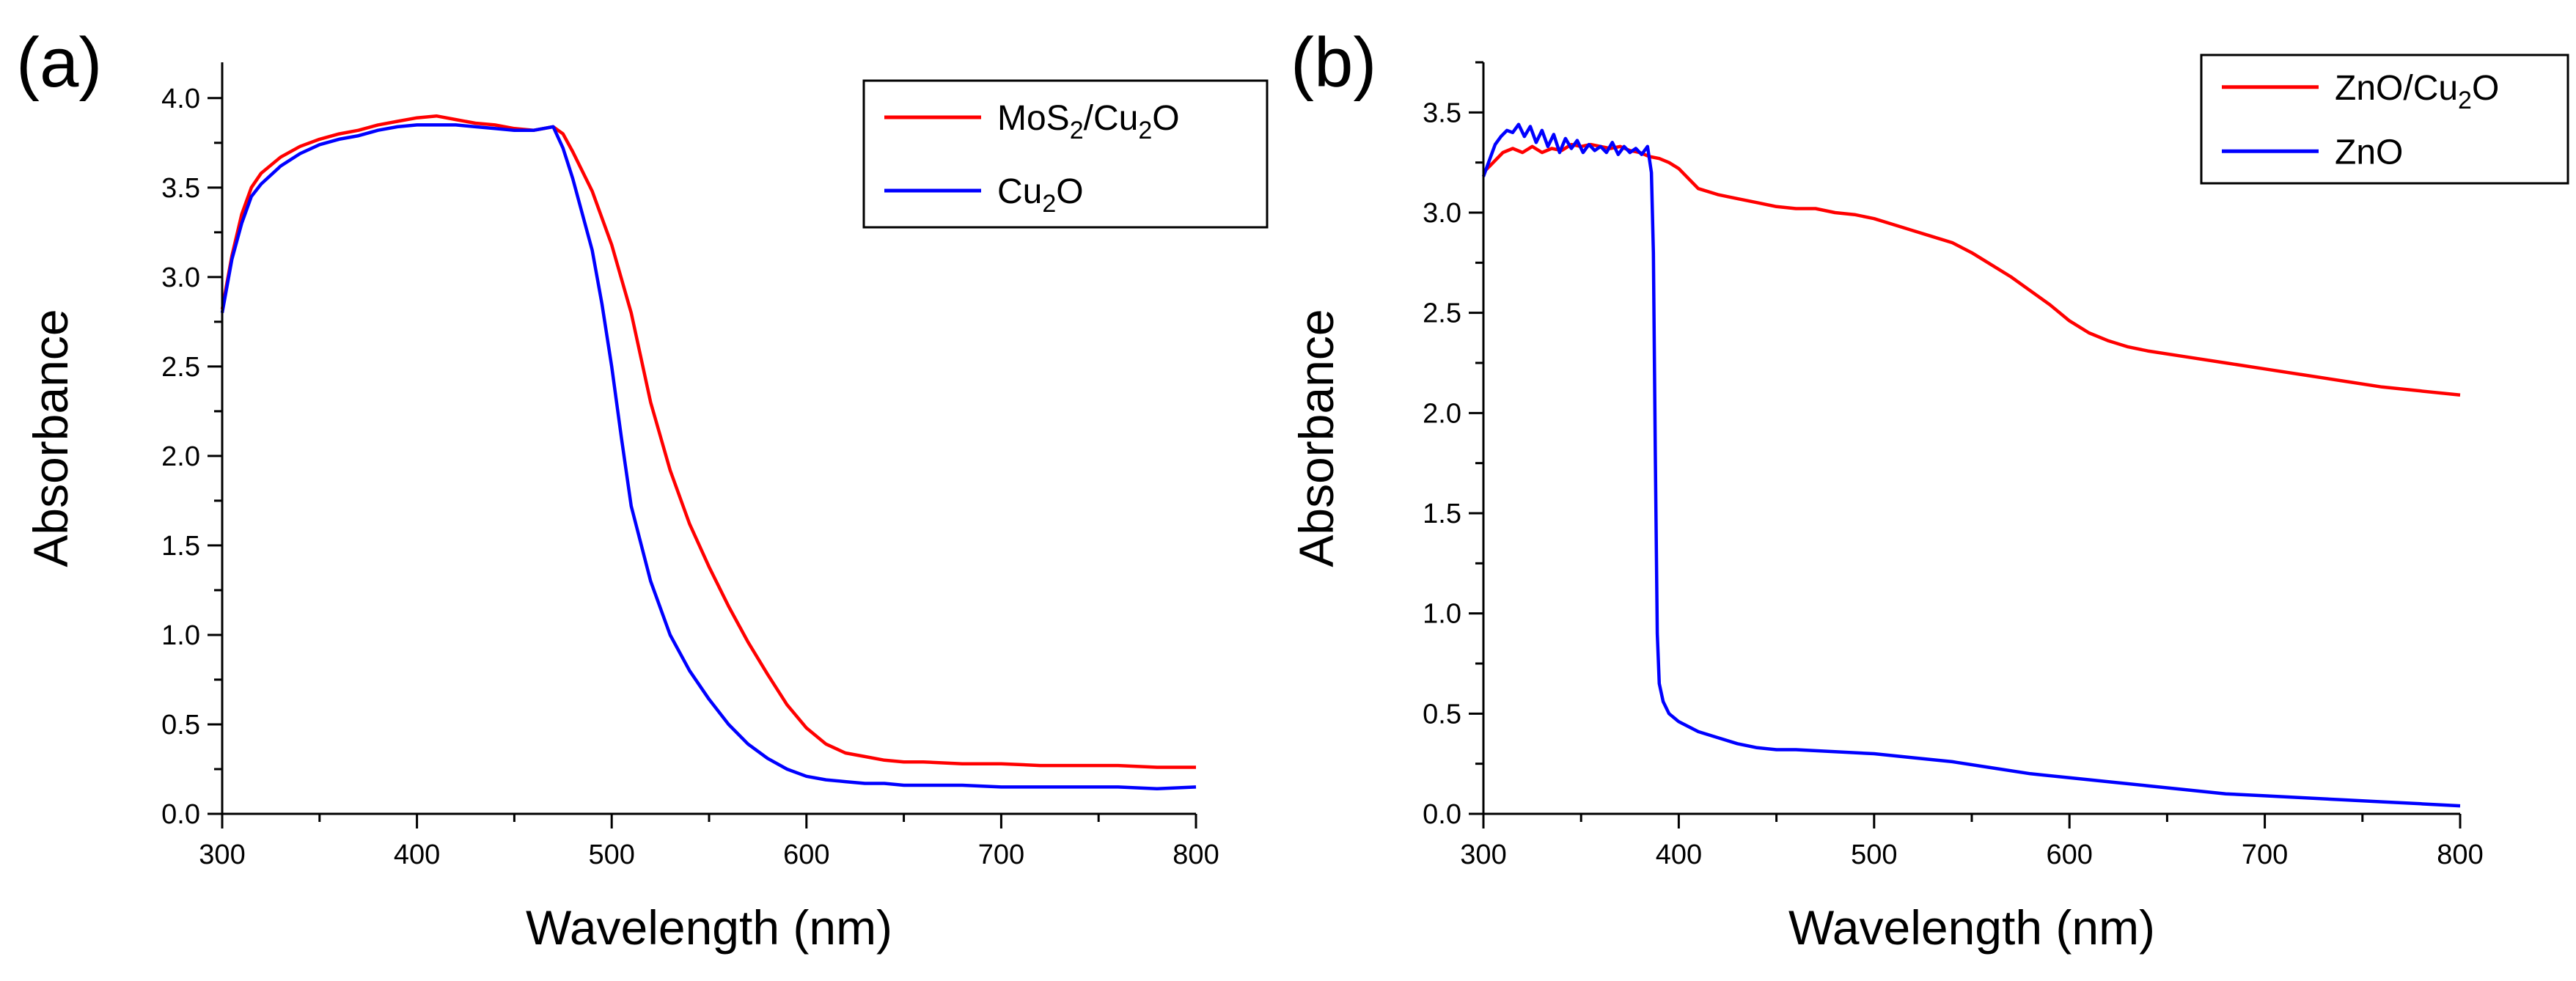 The width and height of the screenshot is (2576, 981). I want to click on chart-1-legend-label: MoS2/Cu2O, so click(1088, 121).